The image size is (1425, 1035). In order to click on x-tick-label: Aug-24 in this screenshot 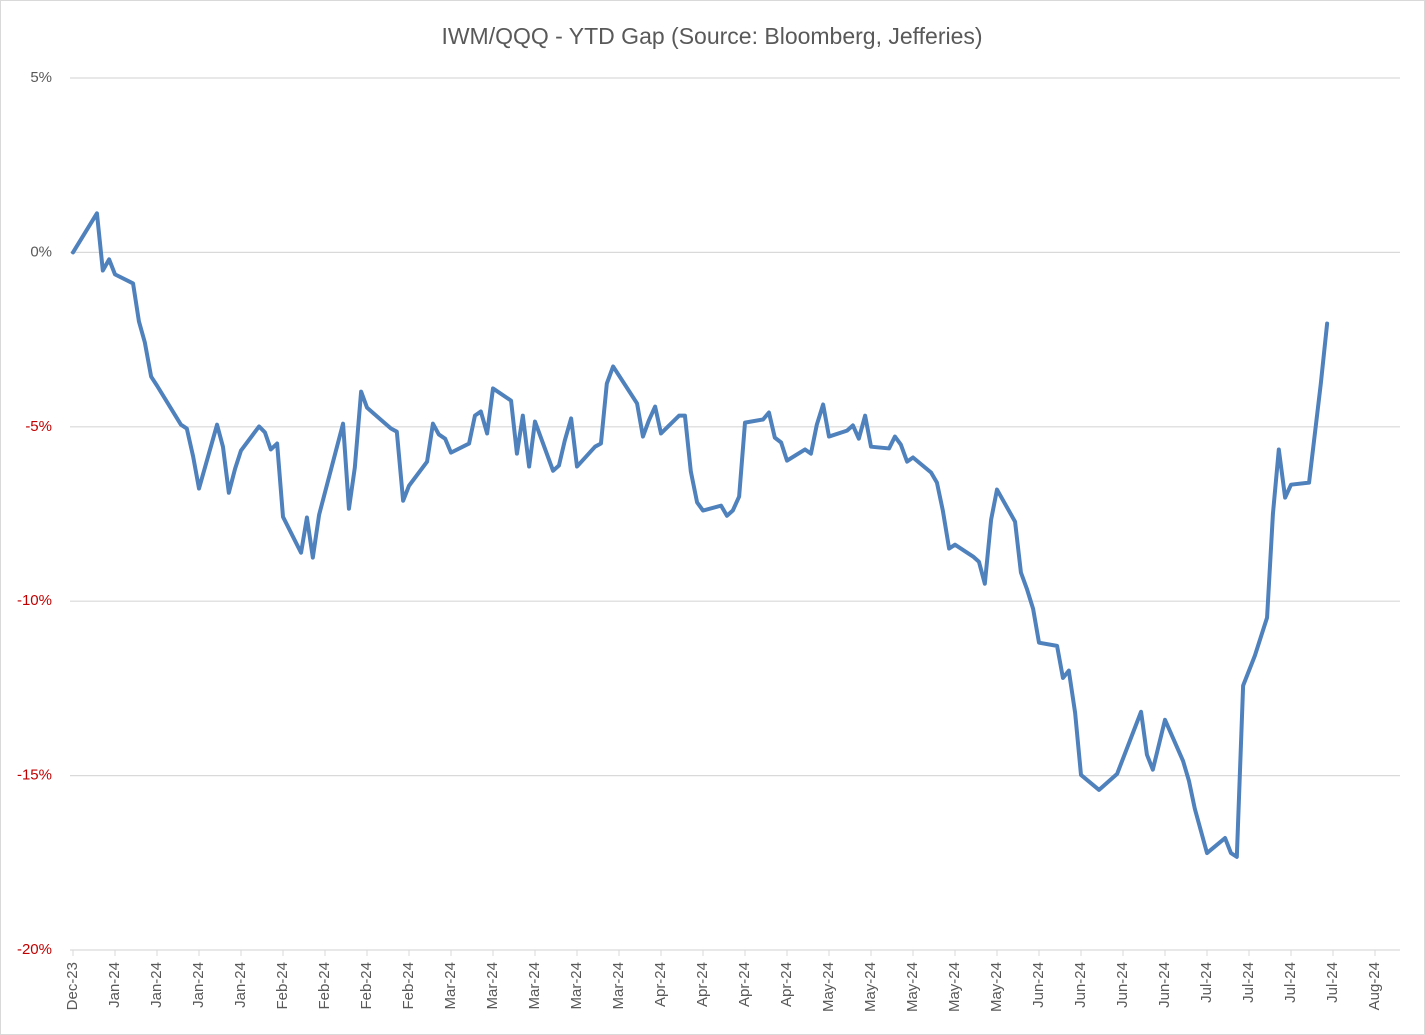, I will do `click(1374, 986)`.